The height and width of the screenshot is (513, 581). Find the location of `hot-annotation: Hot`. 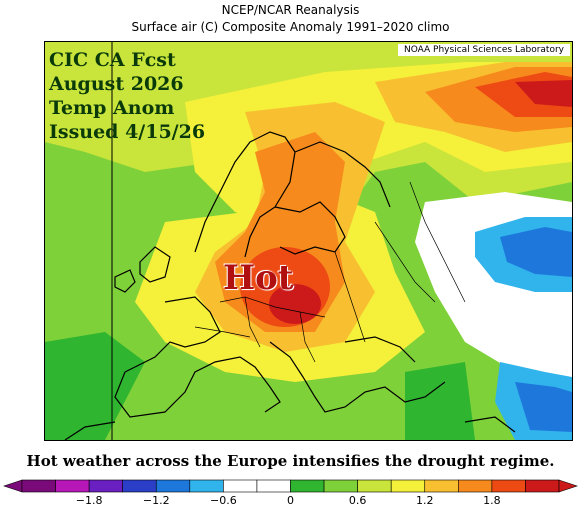

hot-annotation: Hot is located at coordinates (258, 278).